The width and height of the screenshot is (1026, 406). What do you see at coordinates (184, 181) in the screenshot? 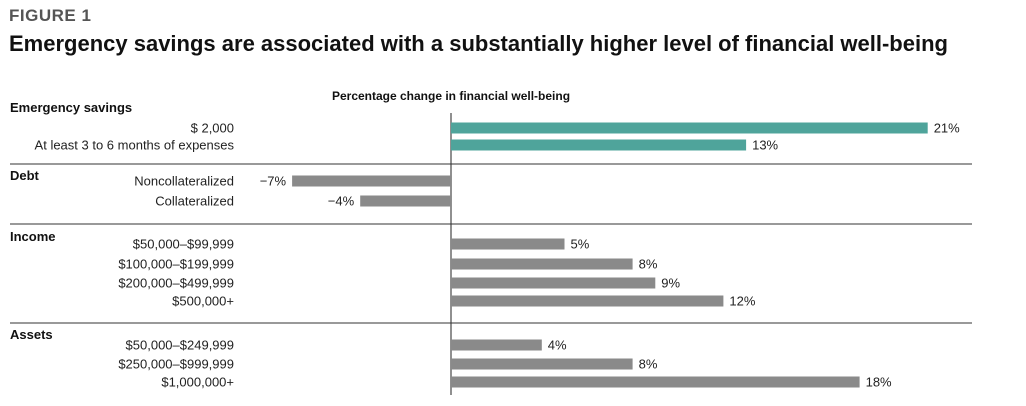
I see `category-label: Noncollateralized` at bounding box center [184, 181].